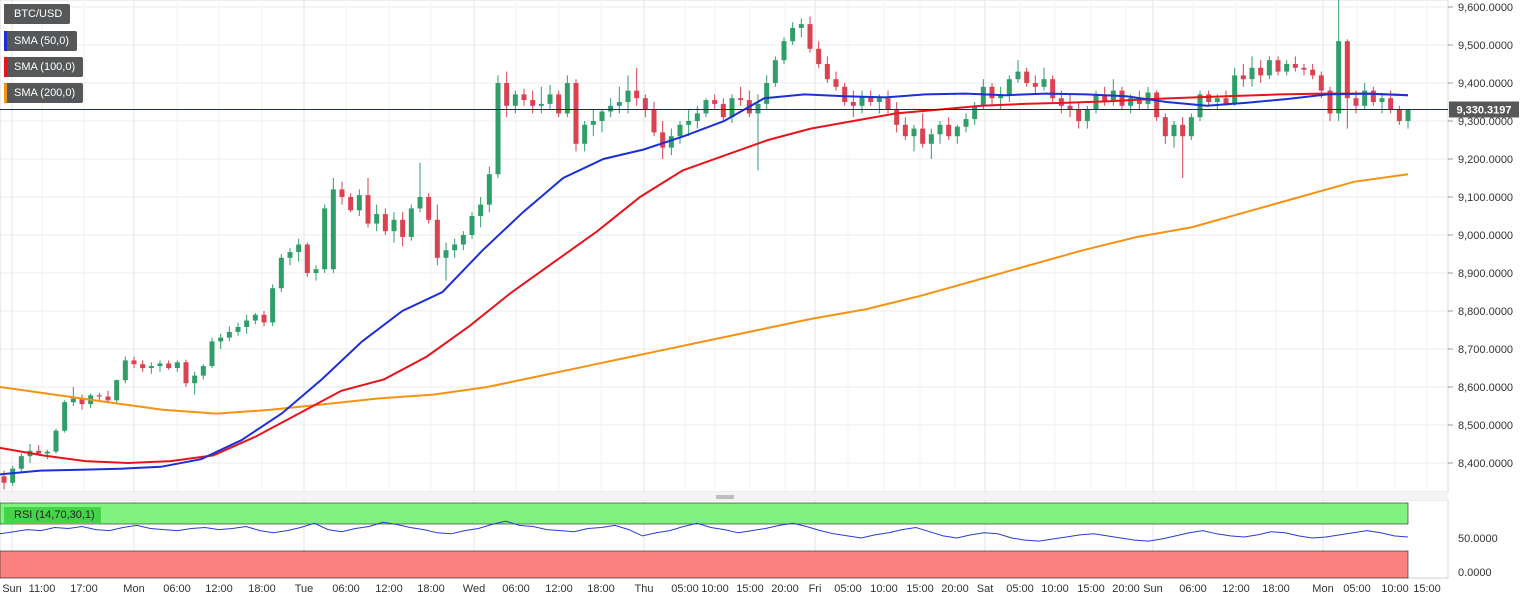 The image size is (1536, 599). I want to click on last-price-tag, so click(1484, 109).